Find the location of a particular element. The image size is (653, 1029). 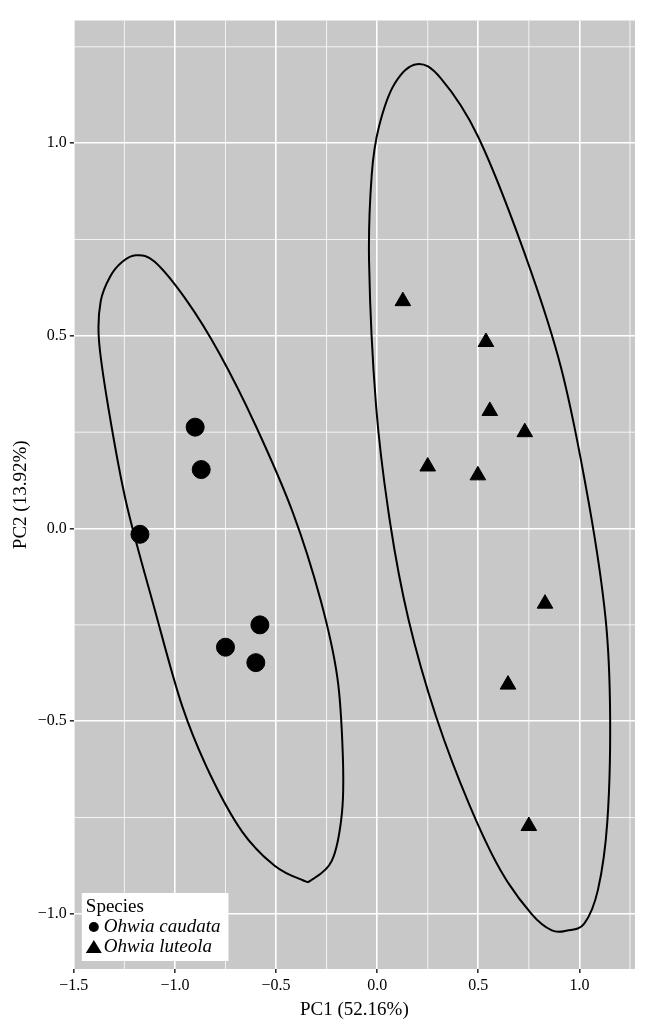

legend-title: Species is located at coordinates (114, 905).